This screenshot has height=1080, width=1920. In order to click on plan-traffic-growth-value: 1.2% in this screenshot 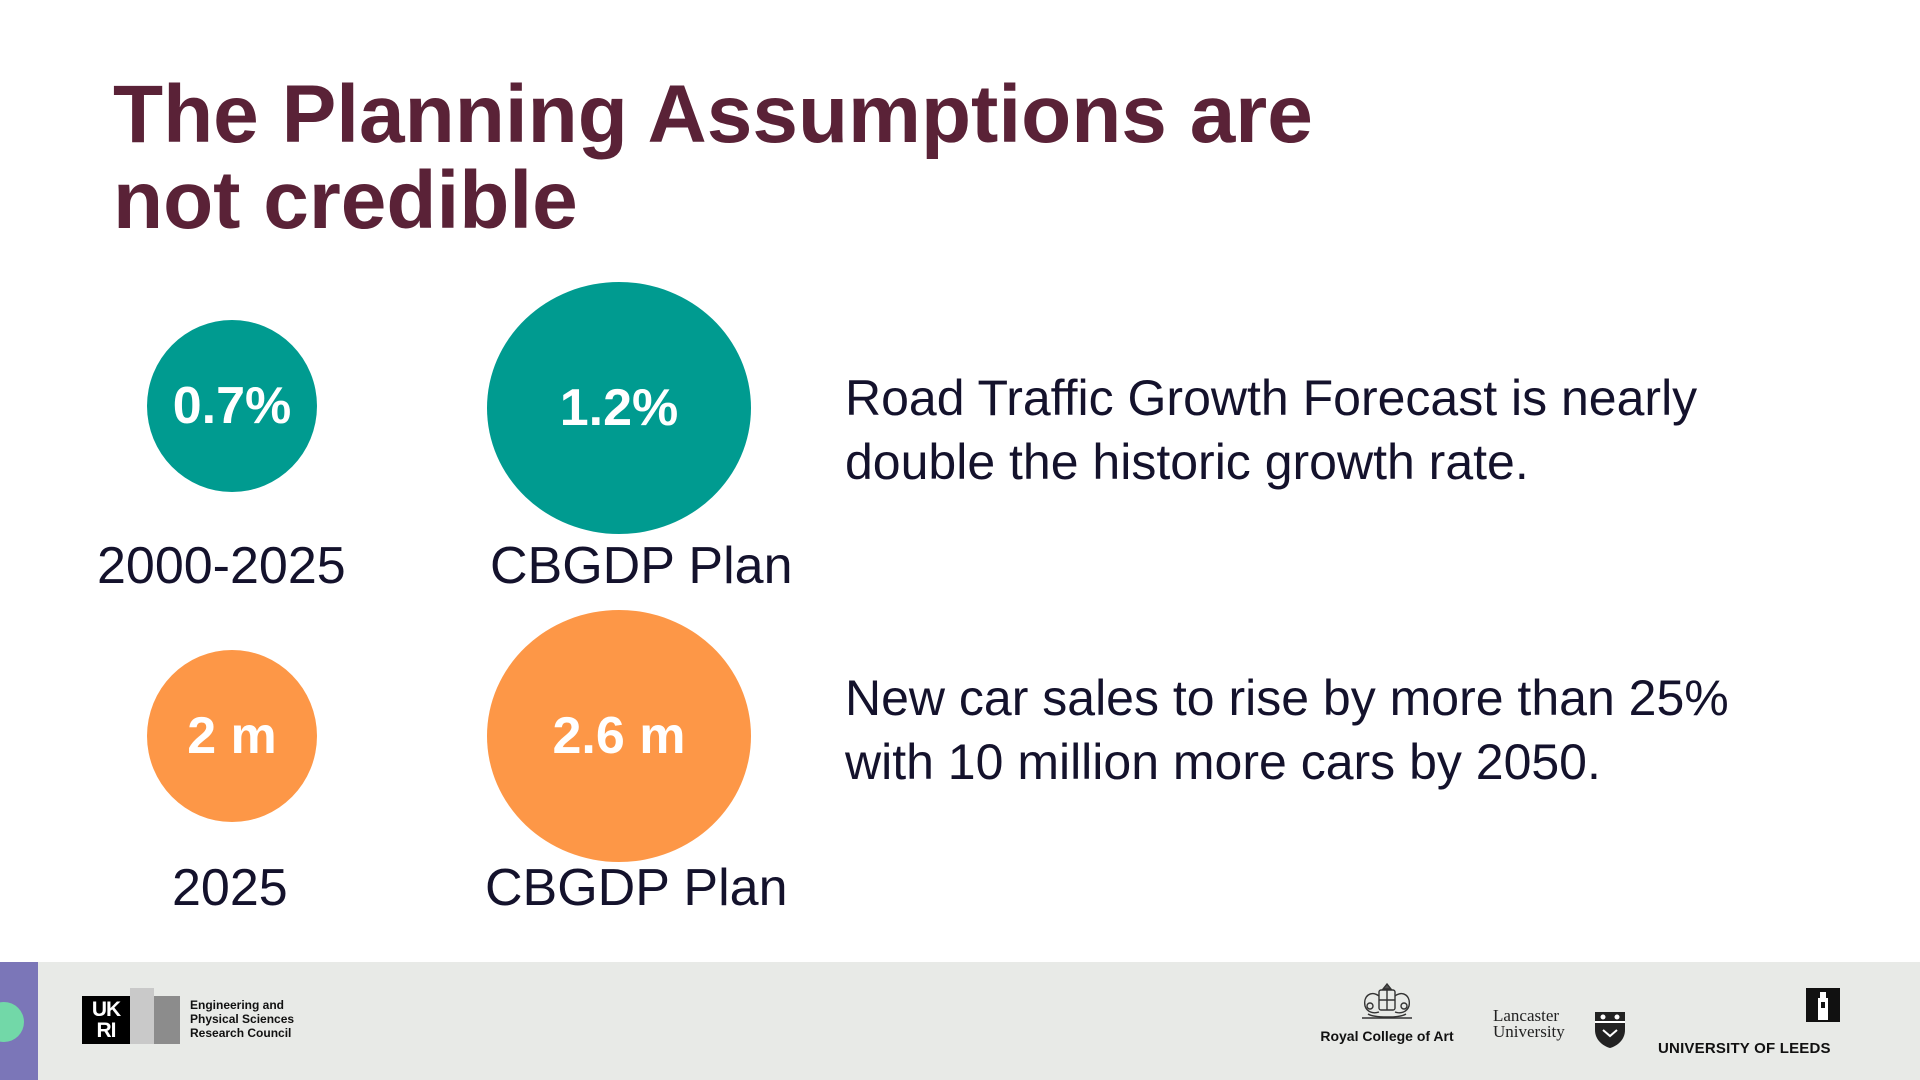, I will do `click(619, 408)`.